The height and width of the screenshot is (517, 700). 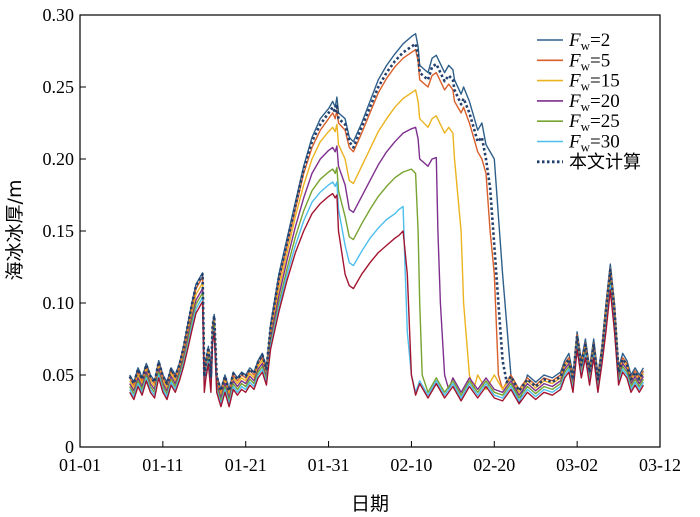 What do you see at coordinates (594, 82) in the screenshot?
I see `legend-label: Fw=15` at bounding box center [594, 82].